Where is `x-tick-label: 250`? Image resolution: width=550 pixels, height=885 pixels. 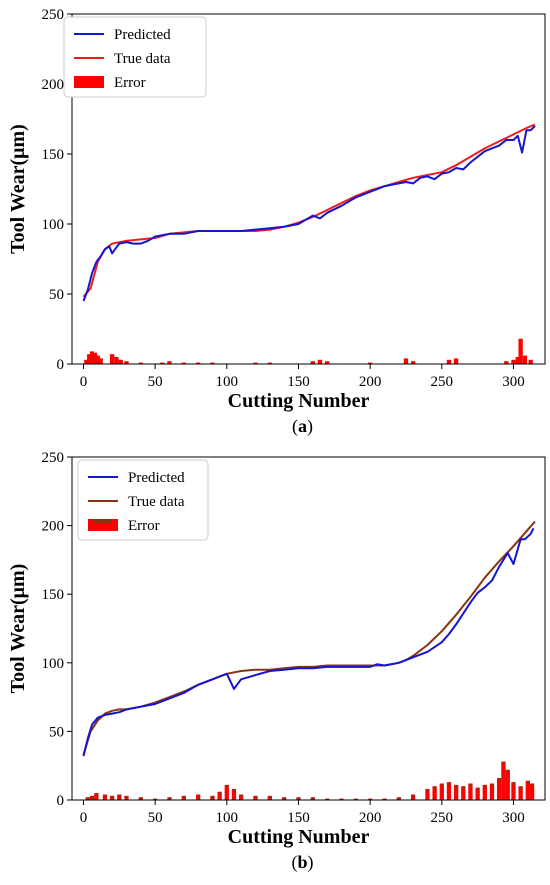
x-tick-label: 250 is located at coordinates (442, 382).